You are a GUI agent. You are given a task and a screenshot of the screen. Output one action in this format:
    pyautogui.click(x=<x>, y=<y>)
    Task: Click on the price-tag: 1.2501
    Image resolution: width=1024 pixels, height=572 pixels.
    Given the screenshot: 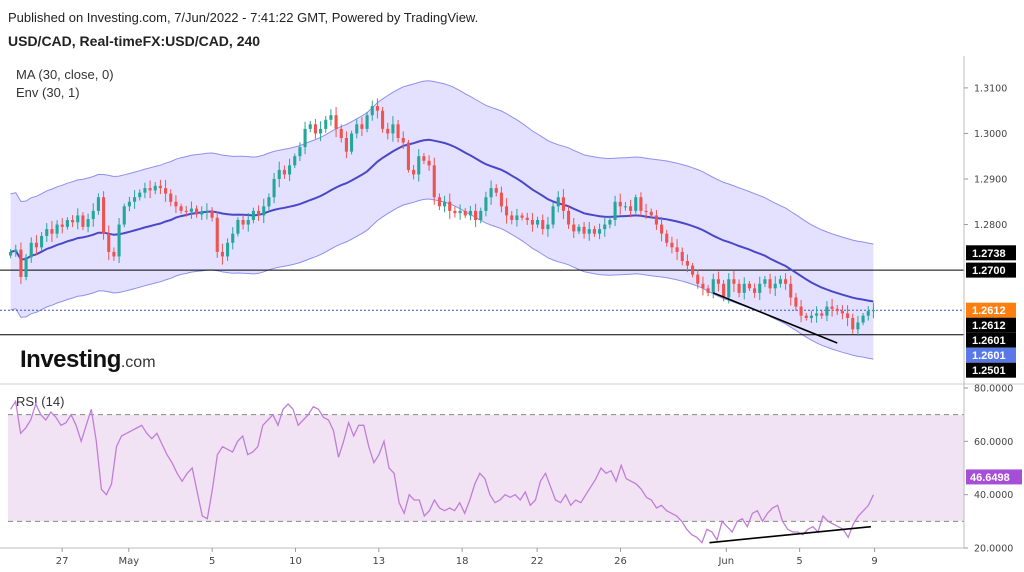 What is the action you would take?
    pyautogui.click(x=991, y=370)
    